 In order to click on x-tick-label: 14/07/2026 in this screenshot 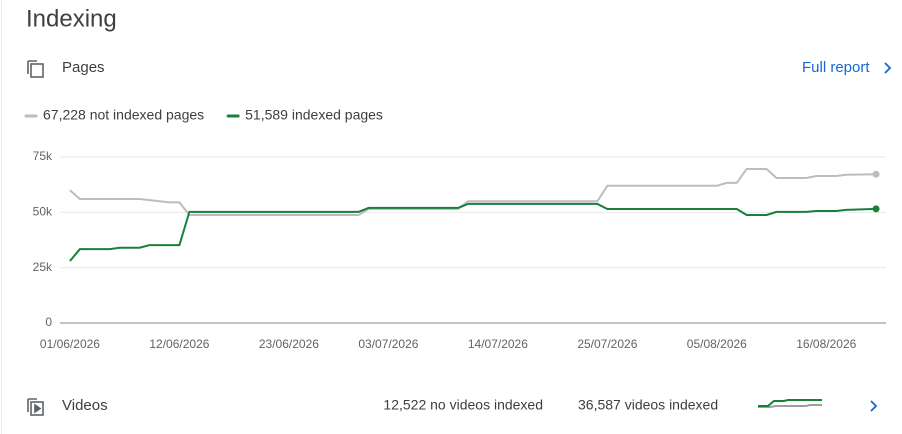, I will do `click(498, 344)`.